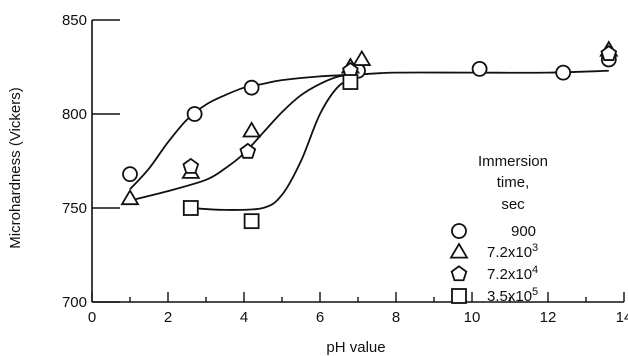  Describe the element at coordinates (535, 248) in the screenshot. I see `legend-label-exponent: 3` at that location.